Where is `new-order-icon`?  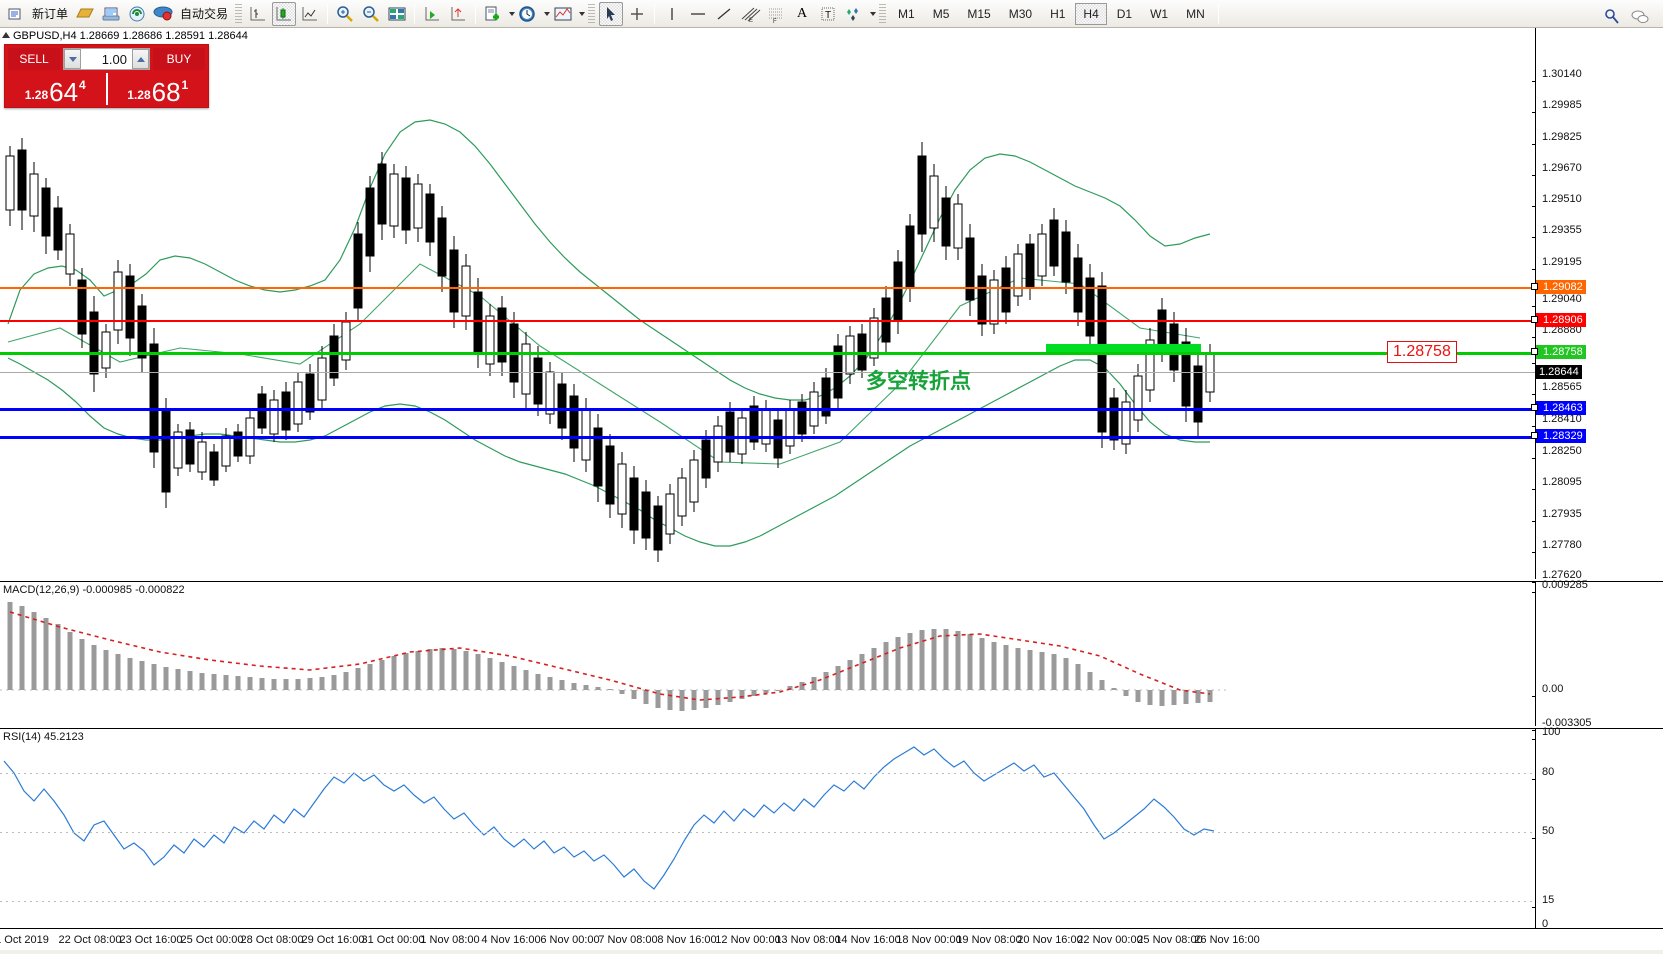 new-order-icon is located at coordinates (15, 14).